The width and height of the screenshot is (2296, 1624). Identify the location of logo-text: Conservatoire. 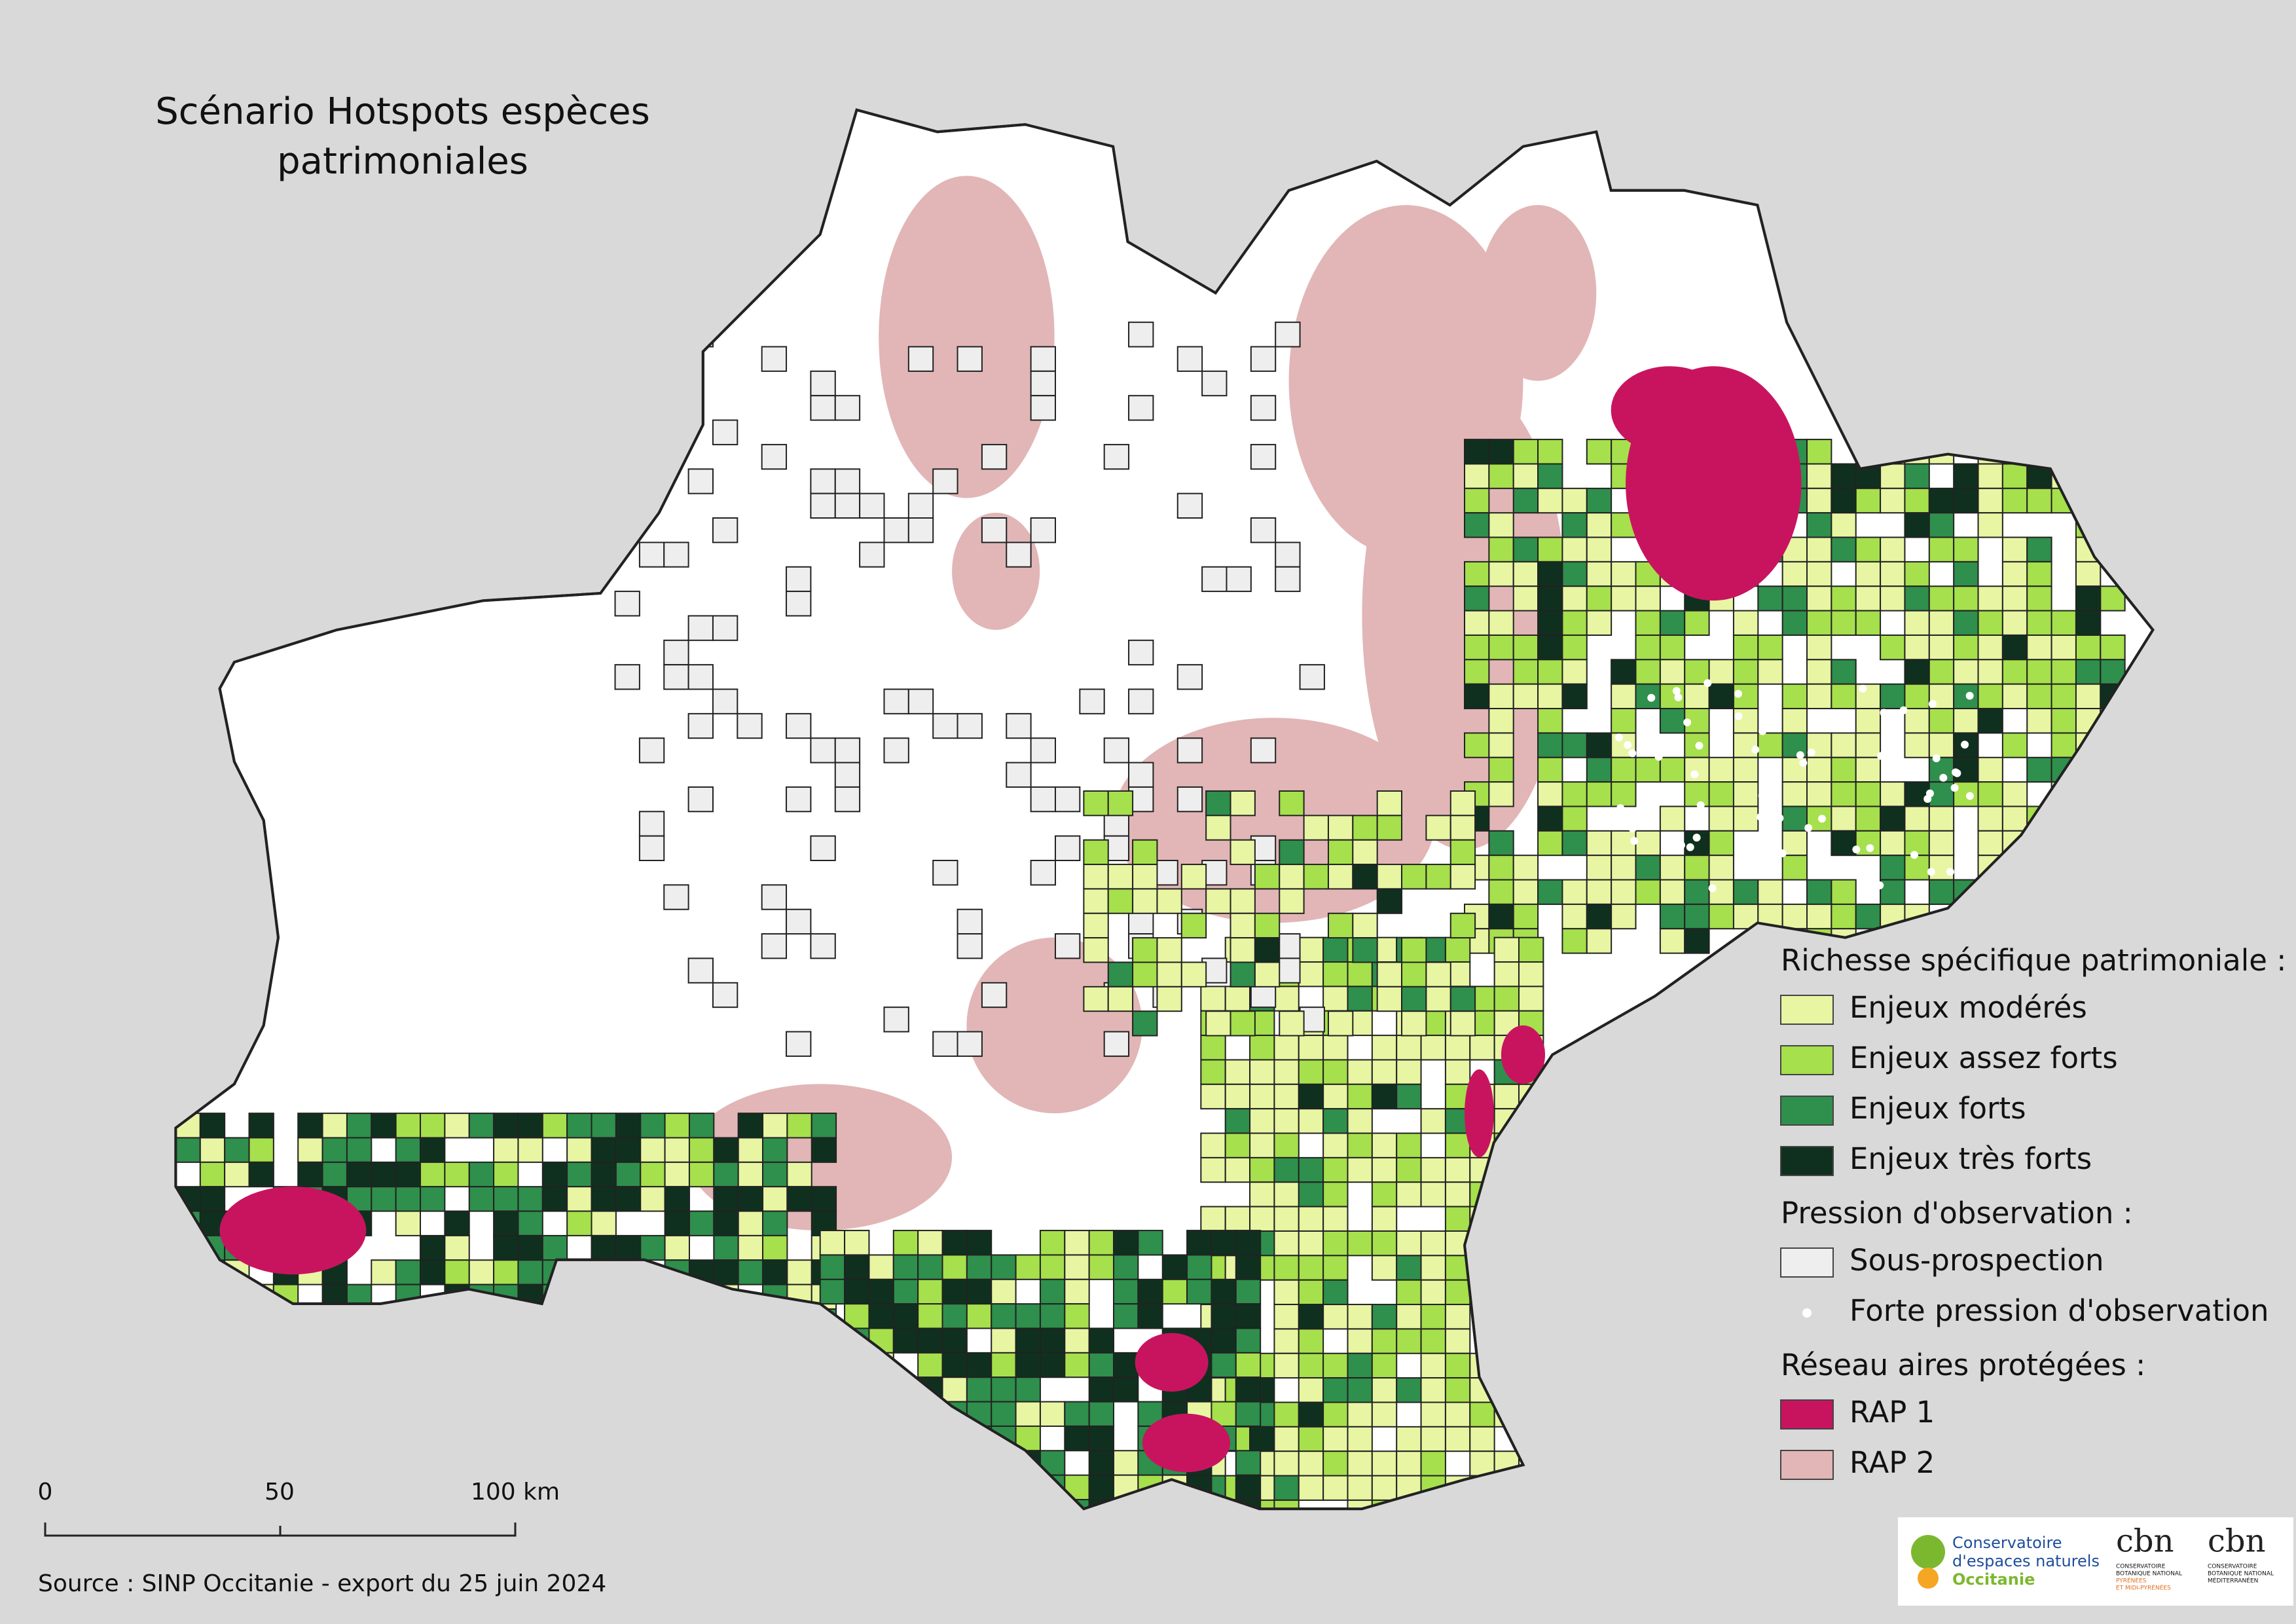
(2007, 1543).